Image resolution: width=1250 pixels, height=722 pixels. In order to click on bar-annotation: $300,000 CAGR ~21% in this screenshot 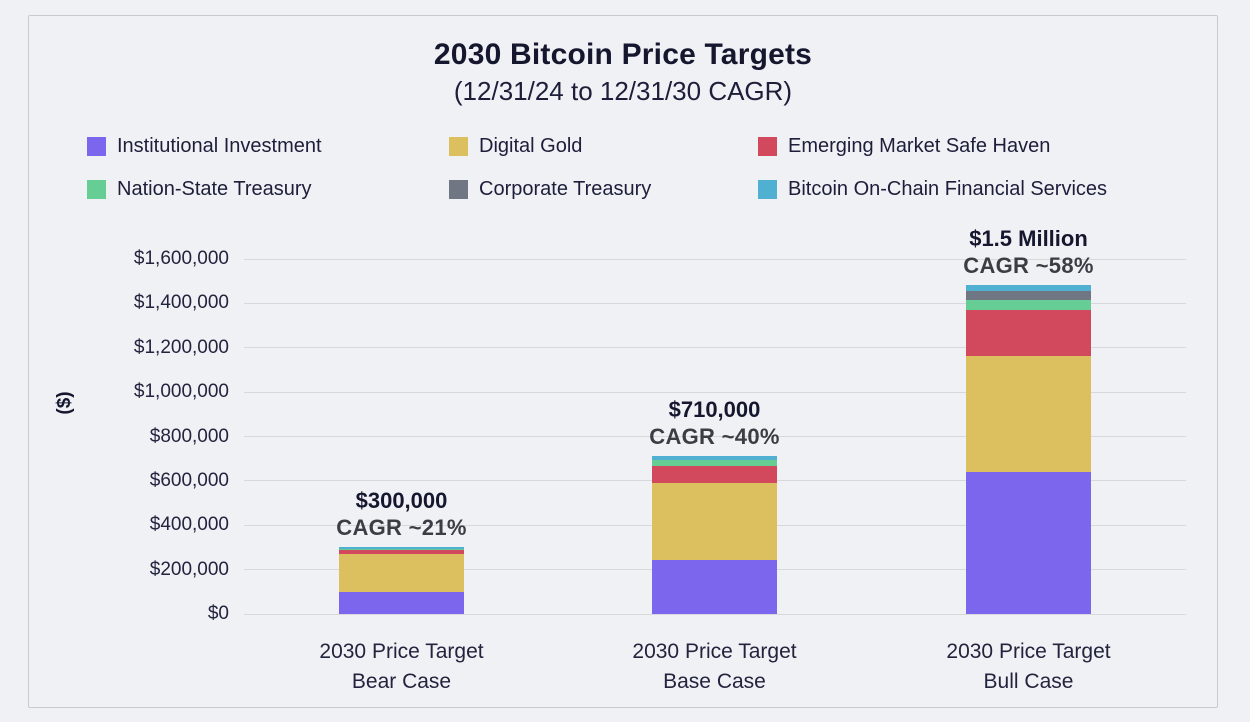, I will do `click(402, 514)`.